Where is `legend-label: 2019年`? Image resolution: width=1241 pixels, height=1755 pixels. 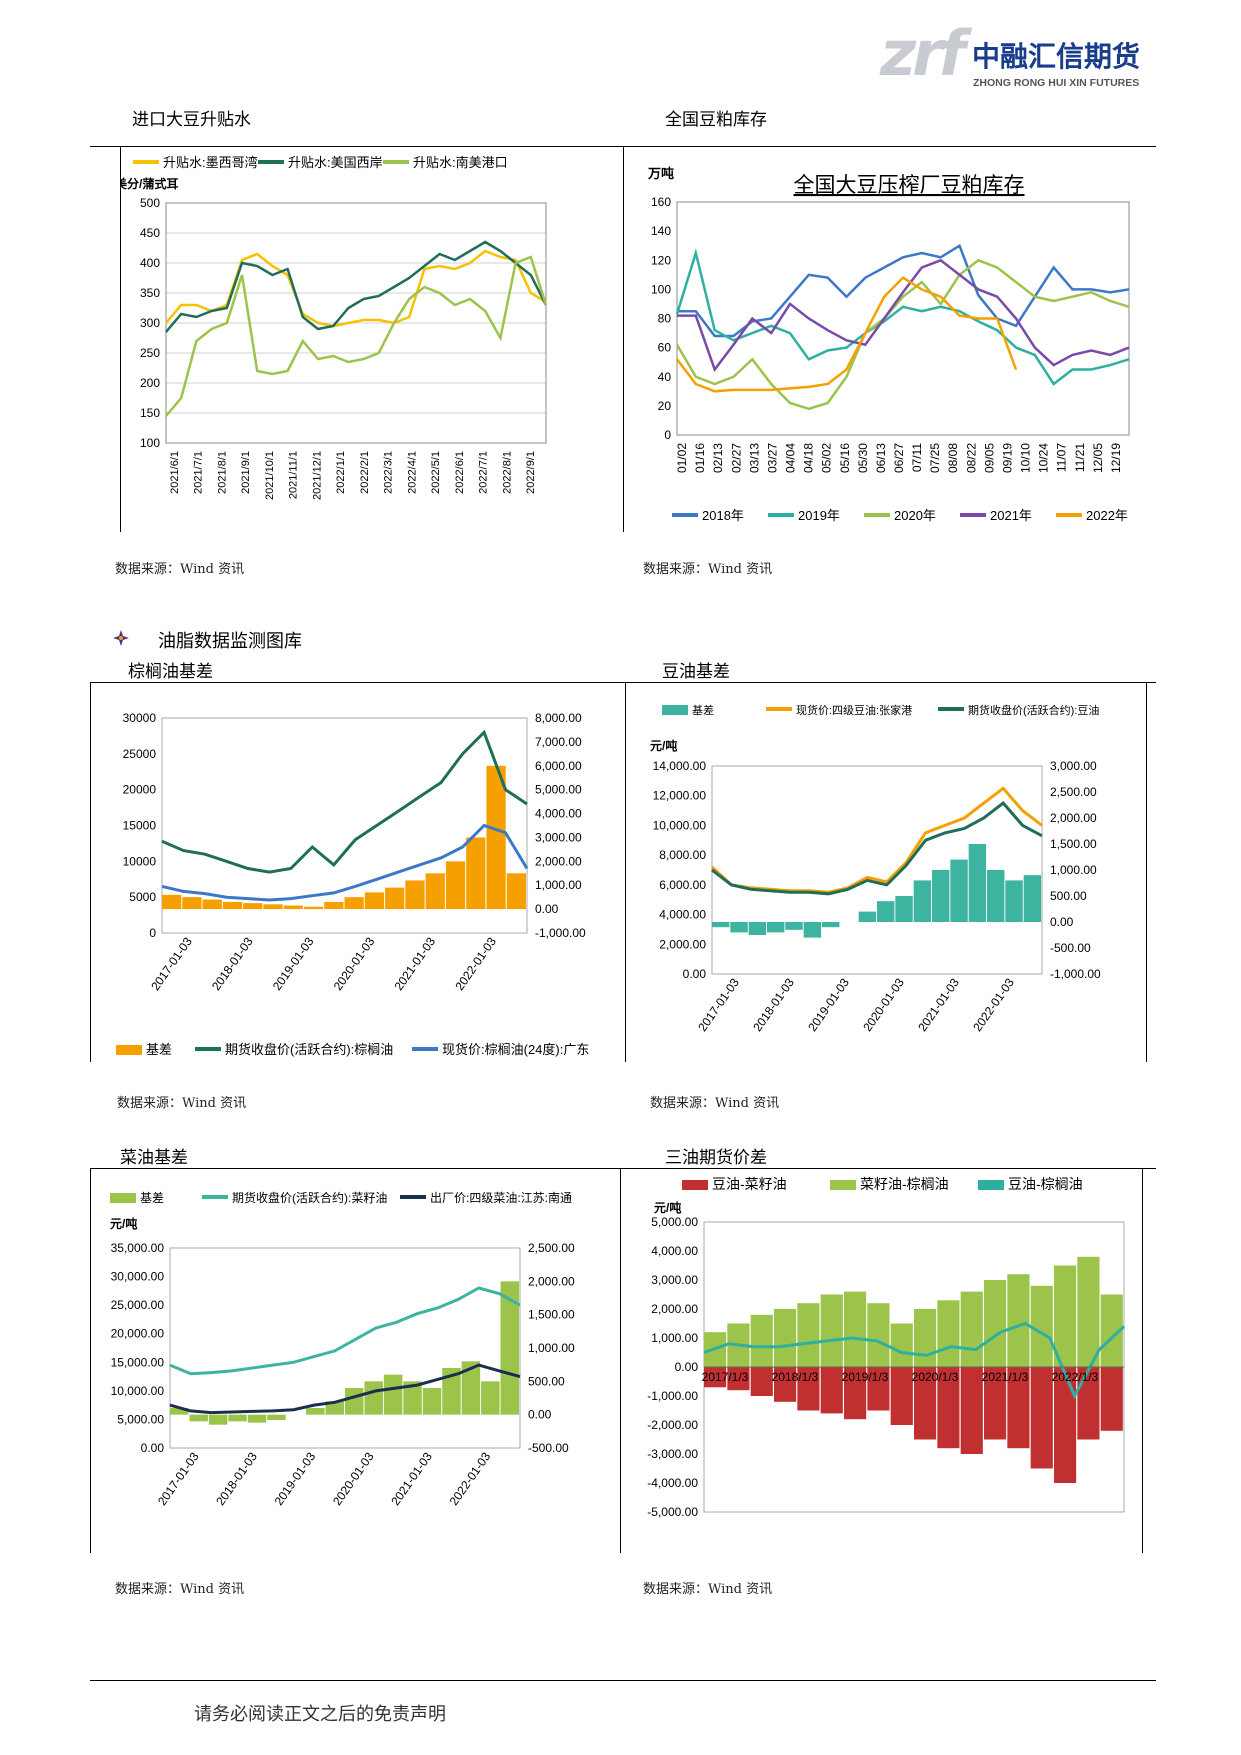
legend-label: 2019年 is located at coordinates (819, 515).